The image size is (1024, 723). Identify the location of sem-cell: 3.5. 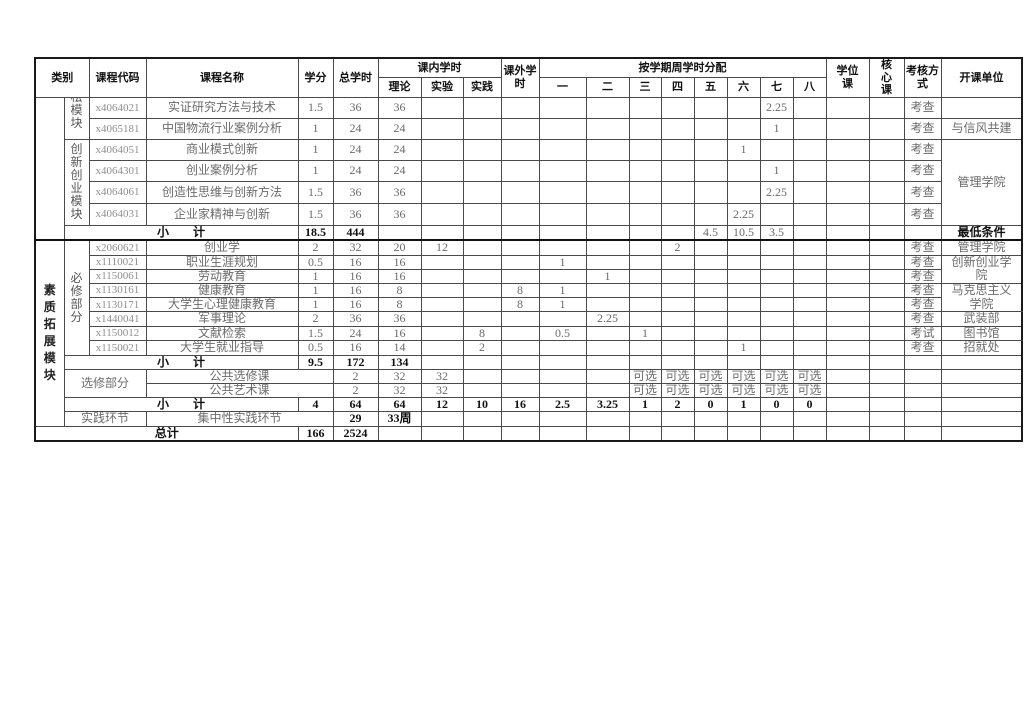
(776, 232).